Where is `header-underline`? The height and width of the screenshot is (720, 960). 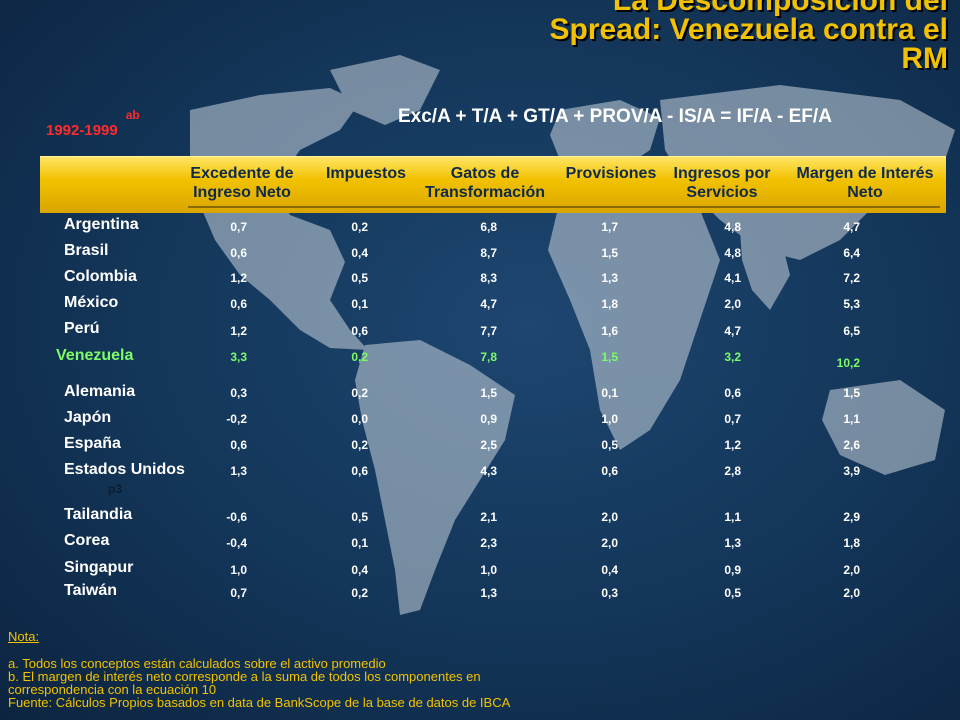 header-underline is located at coordinates (564, 207).